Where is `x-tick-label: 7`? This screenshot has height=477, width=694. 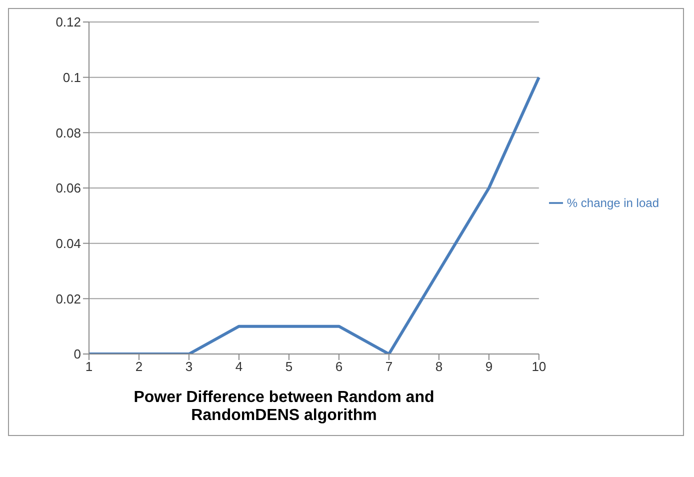 x-tick-label: 7 is located at coordinates (389, 366).